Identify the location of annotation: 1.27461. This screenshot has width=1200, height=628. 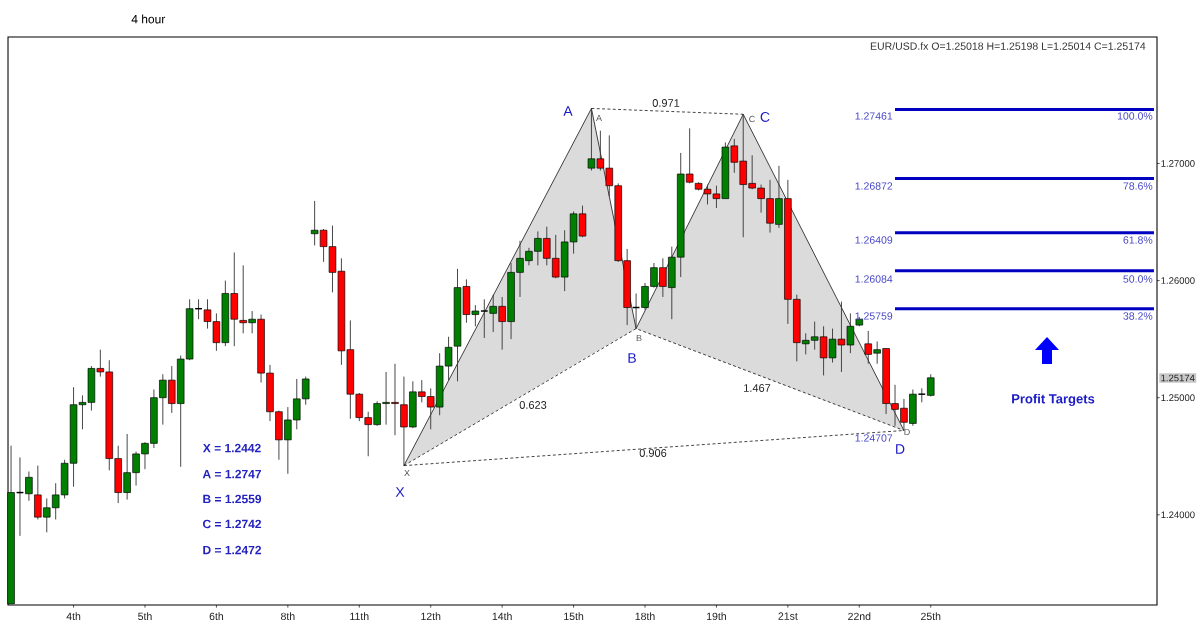
(874, 116).